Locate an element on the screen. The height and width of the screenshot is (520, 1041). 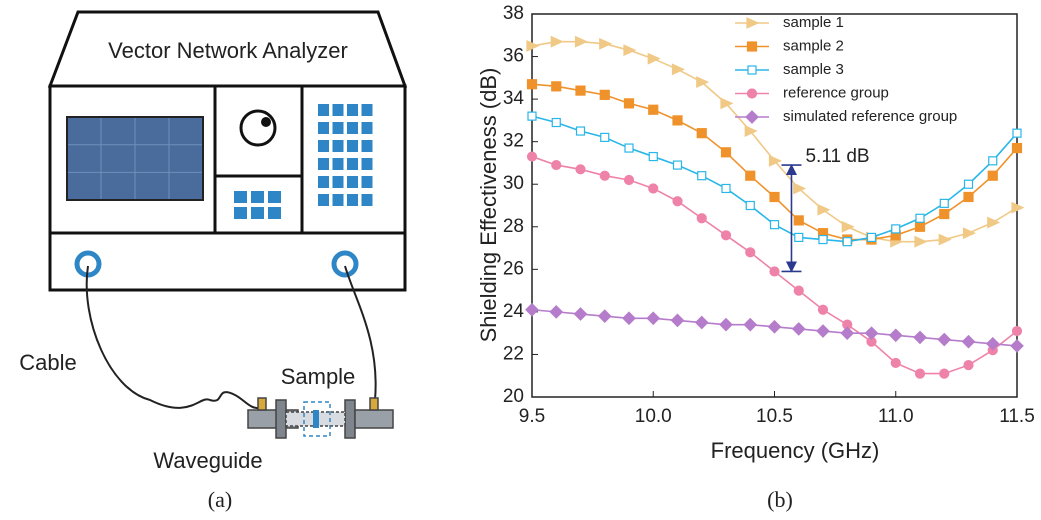
knob-dot is located at coordinates (266, 122).